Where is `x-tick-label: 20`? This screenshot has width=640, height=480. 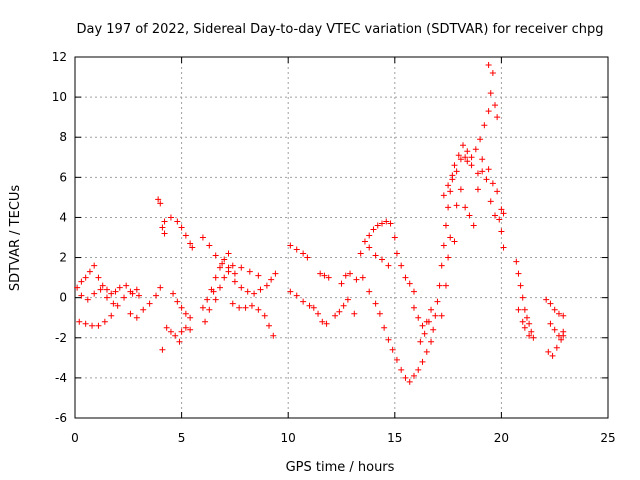 x-tick-label: 20 is located at coordinates (501, 438).